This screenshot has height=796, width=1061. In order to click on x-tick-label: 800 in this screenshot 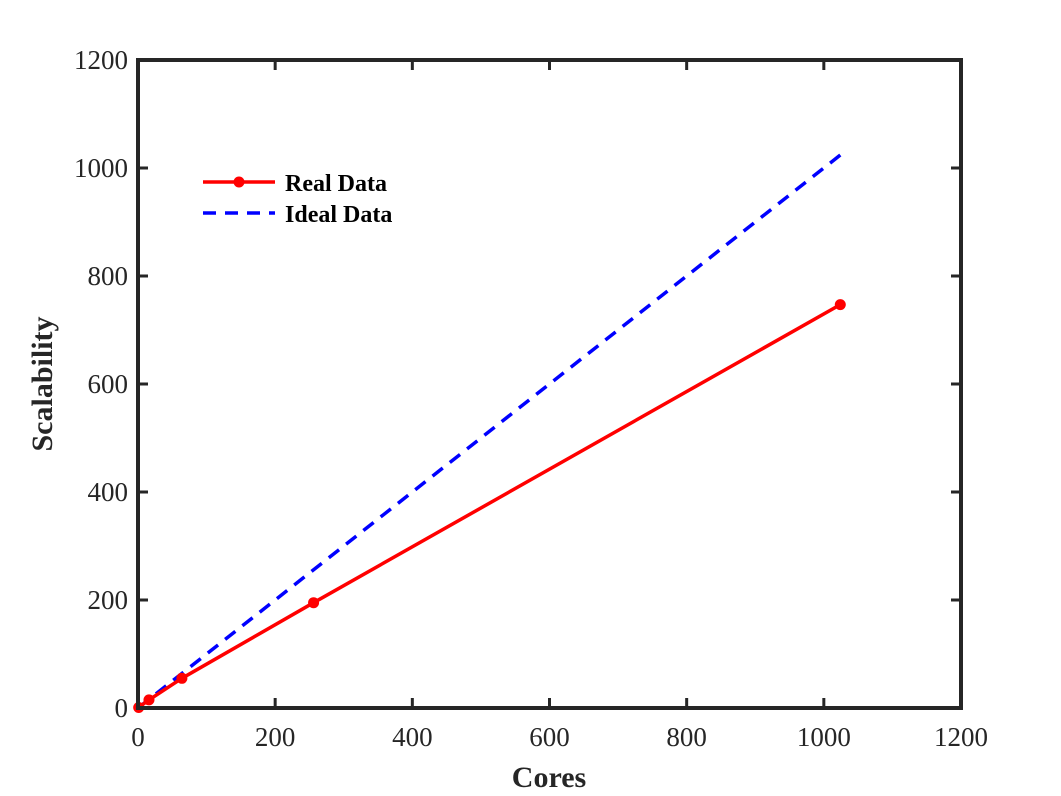, I will do `click(686, 737)`.